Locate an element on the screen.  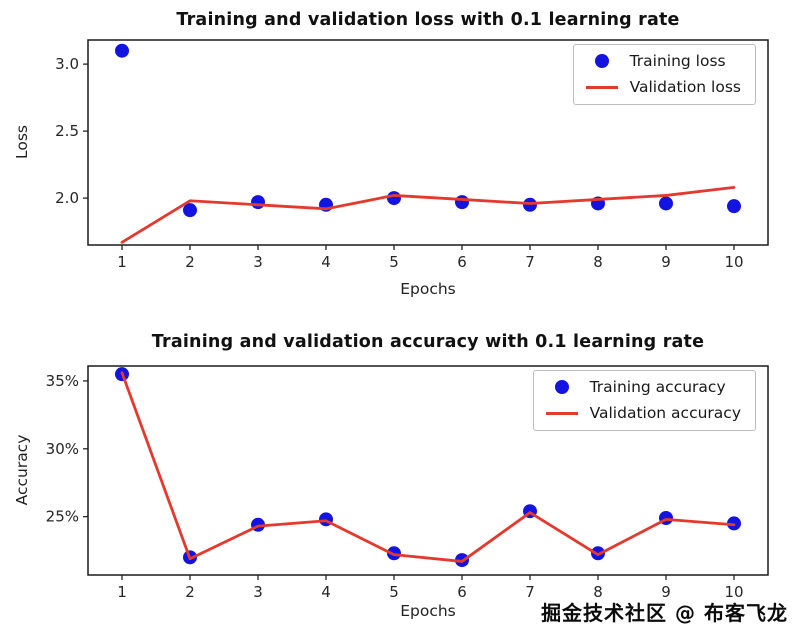
legend-label: Training loss is located at coordinates (677, 61).